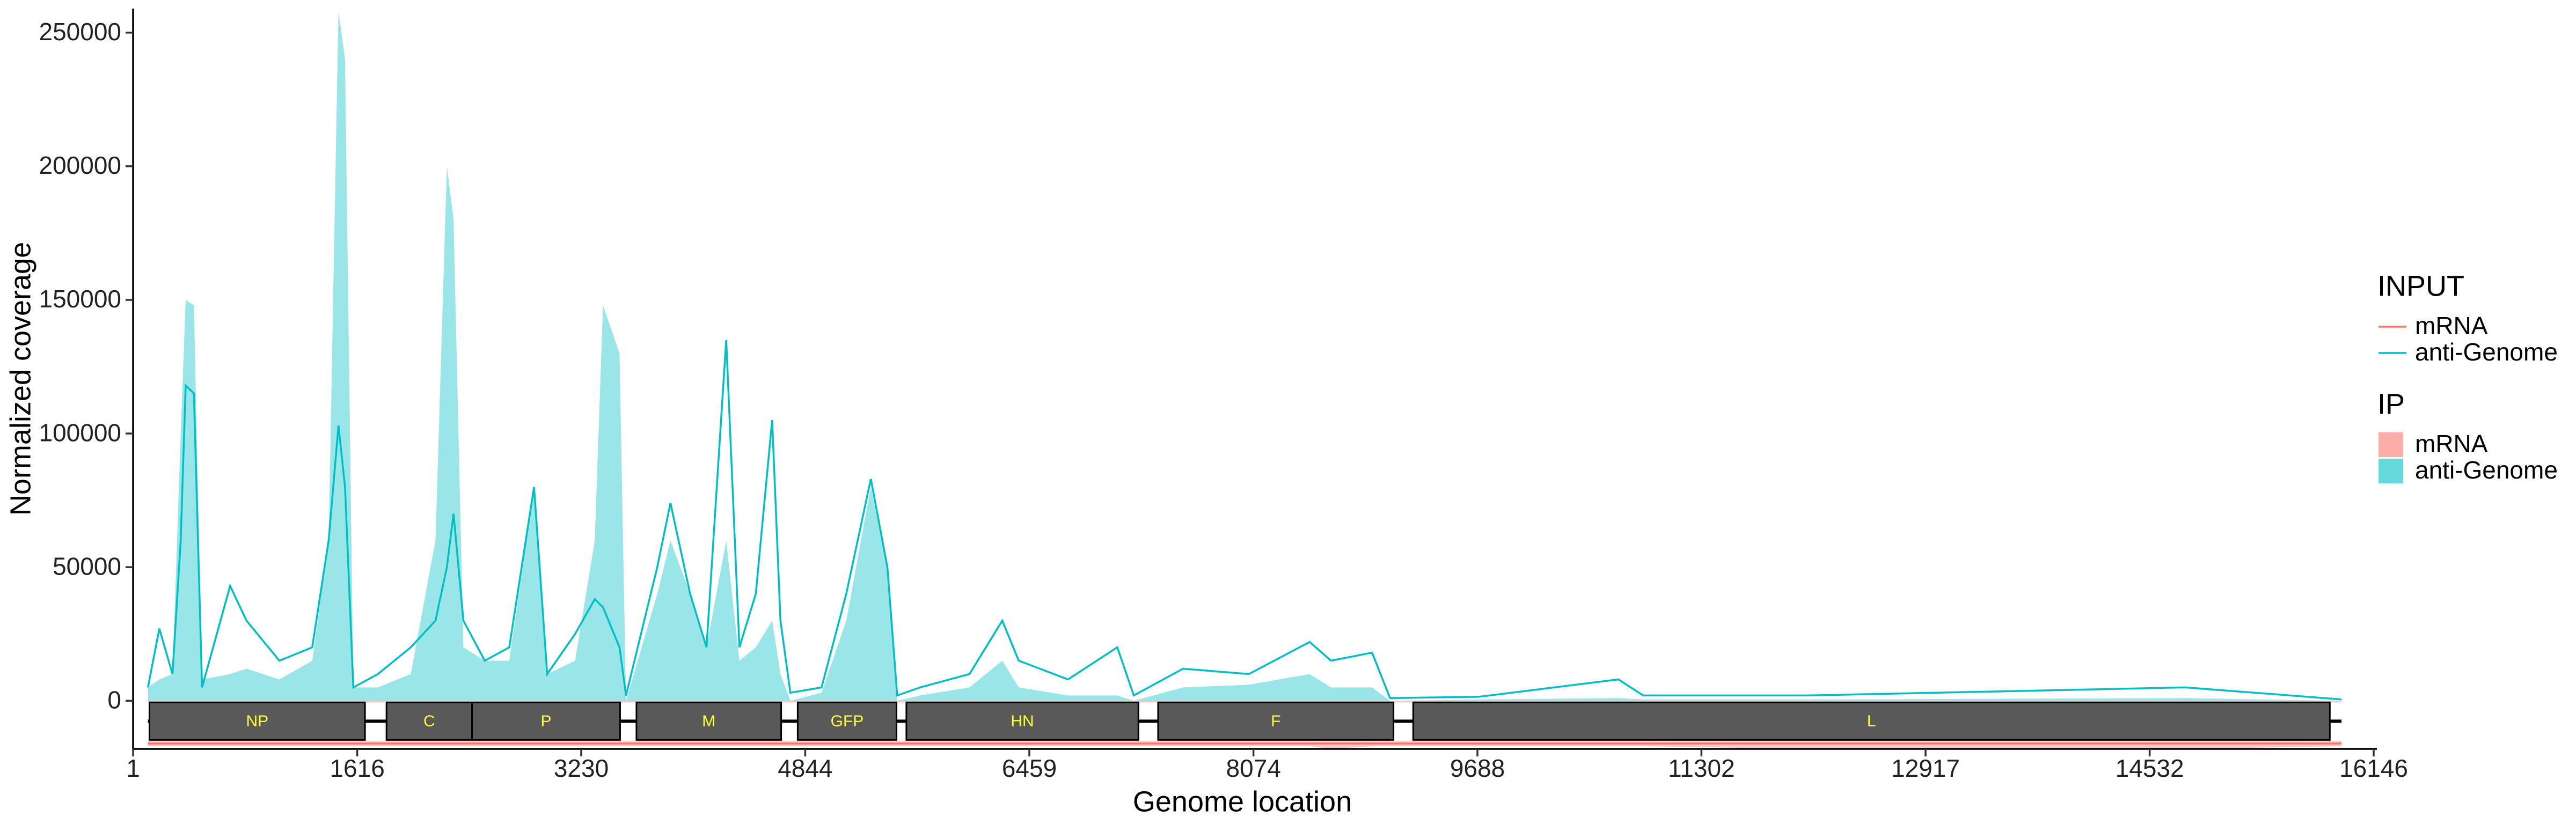 Image resolution: width=2576 pixels, height=824 pixels. I want to click on x-tick-label: 3230, so click(581, 768).